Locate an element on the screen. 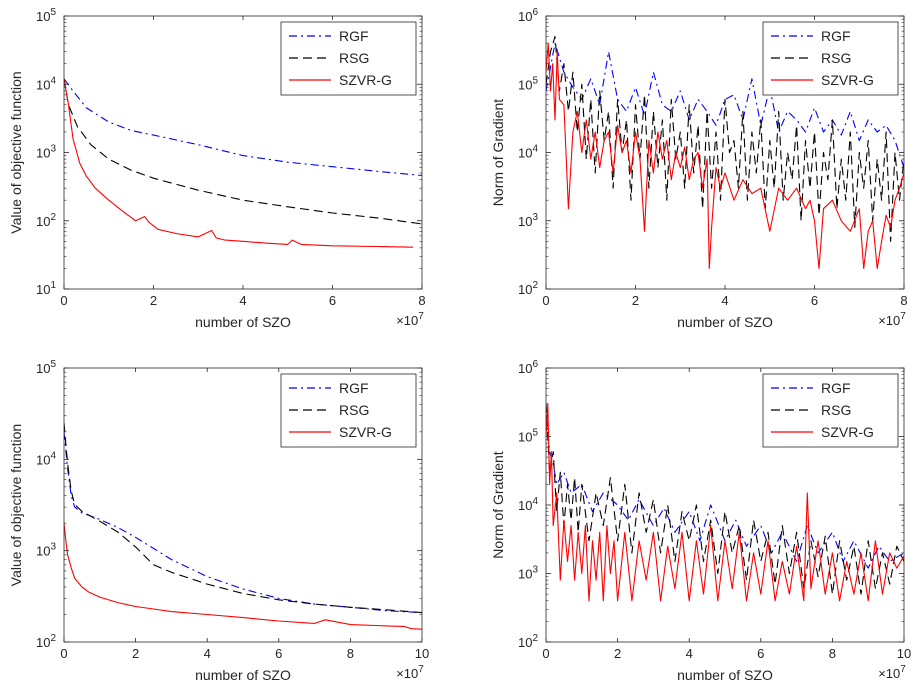  y-tick-label: 10⁵ is located at coordinates (46, 367).